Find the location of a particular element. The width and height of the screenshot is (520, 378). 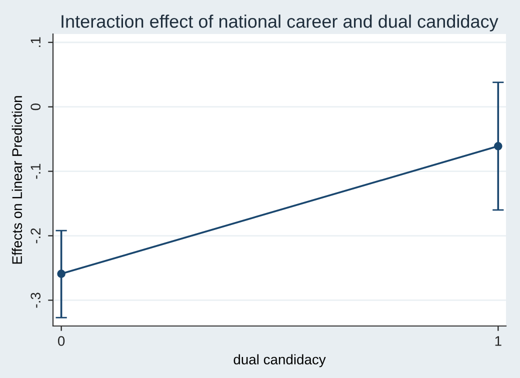

y-tick-label: .1 is located at coordinates (35, 42).